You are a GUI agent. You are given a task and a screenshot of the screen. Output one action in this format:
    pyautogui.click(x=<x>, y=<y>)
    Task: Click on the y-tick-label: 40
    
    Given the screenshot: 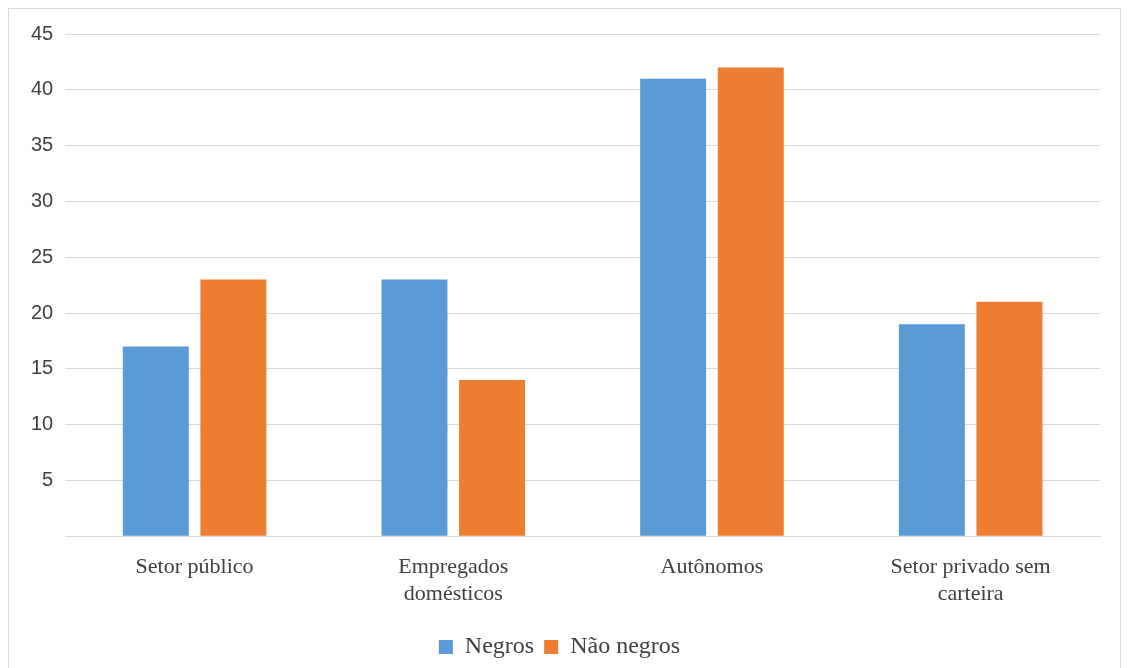 What is the action you would take?
    pyautogui.click(x=42, y=88)
    